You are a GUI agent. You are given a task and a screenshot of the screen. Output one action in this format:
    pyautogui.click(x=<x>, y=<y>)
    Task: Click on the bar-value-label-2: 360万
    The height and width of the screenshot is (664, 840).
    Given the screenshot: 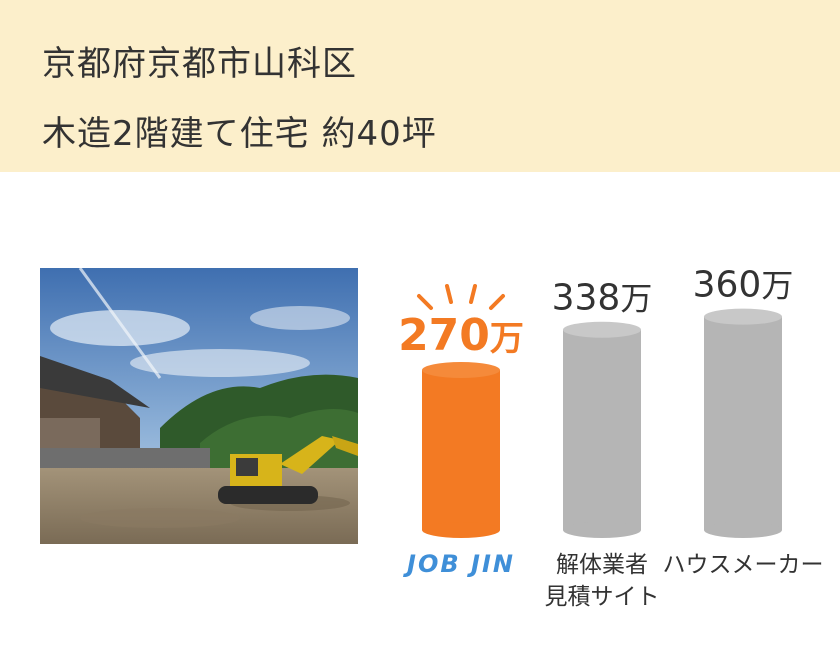 What is the action you would take?
    pyautogui.click(x=743, y=285)
    